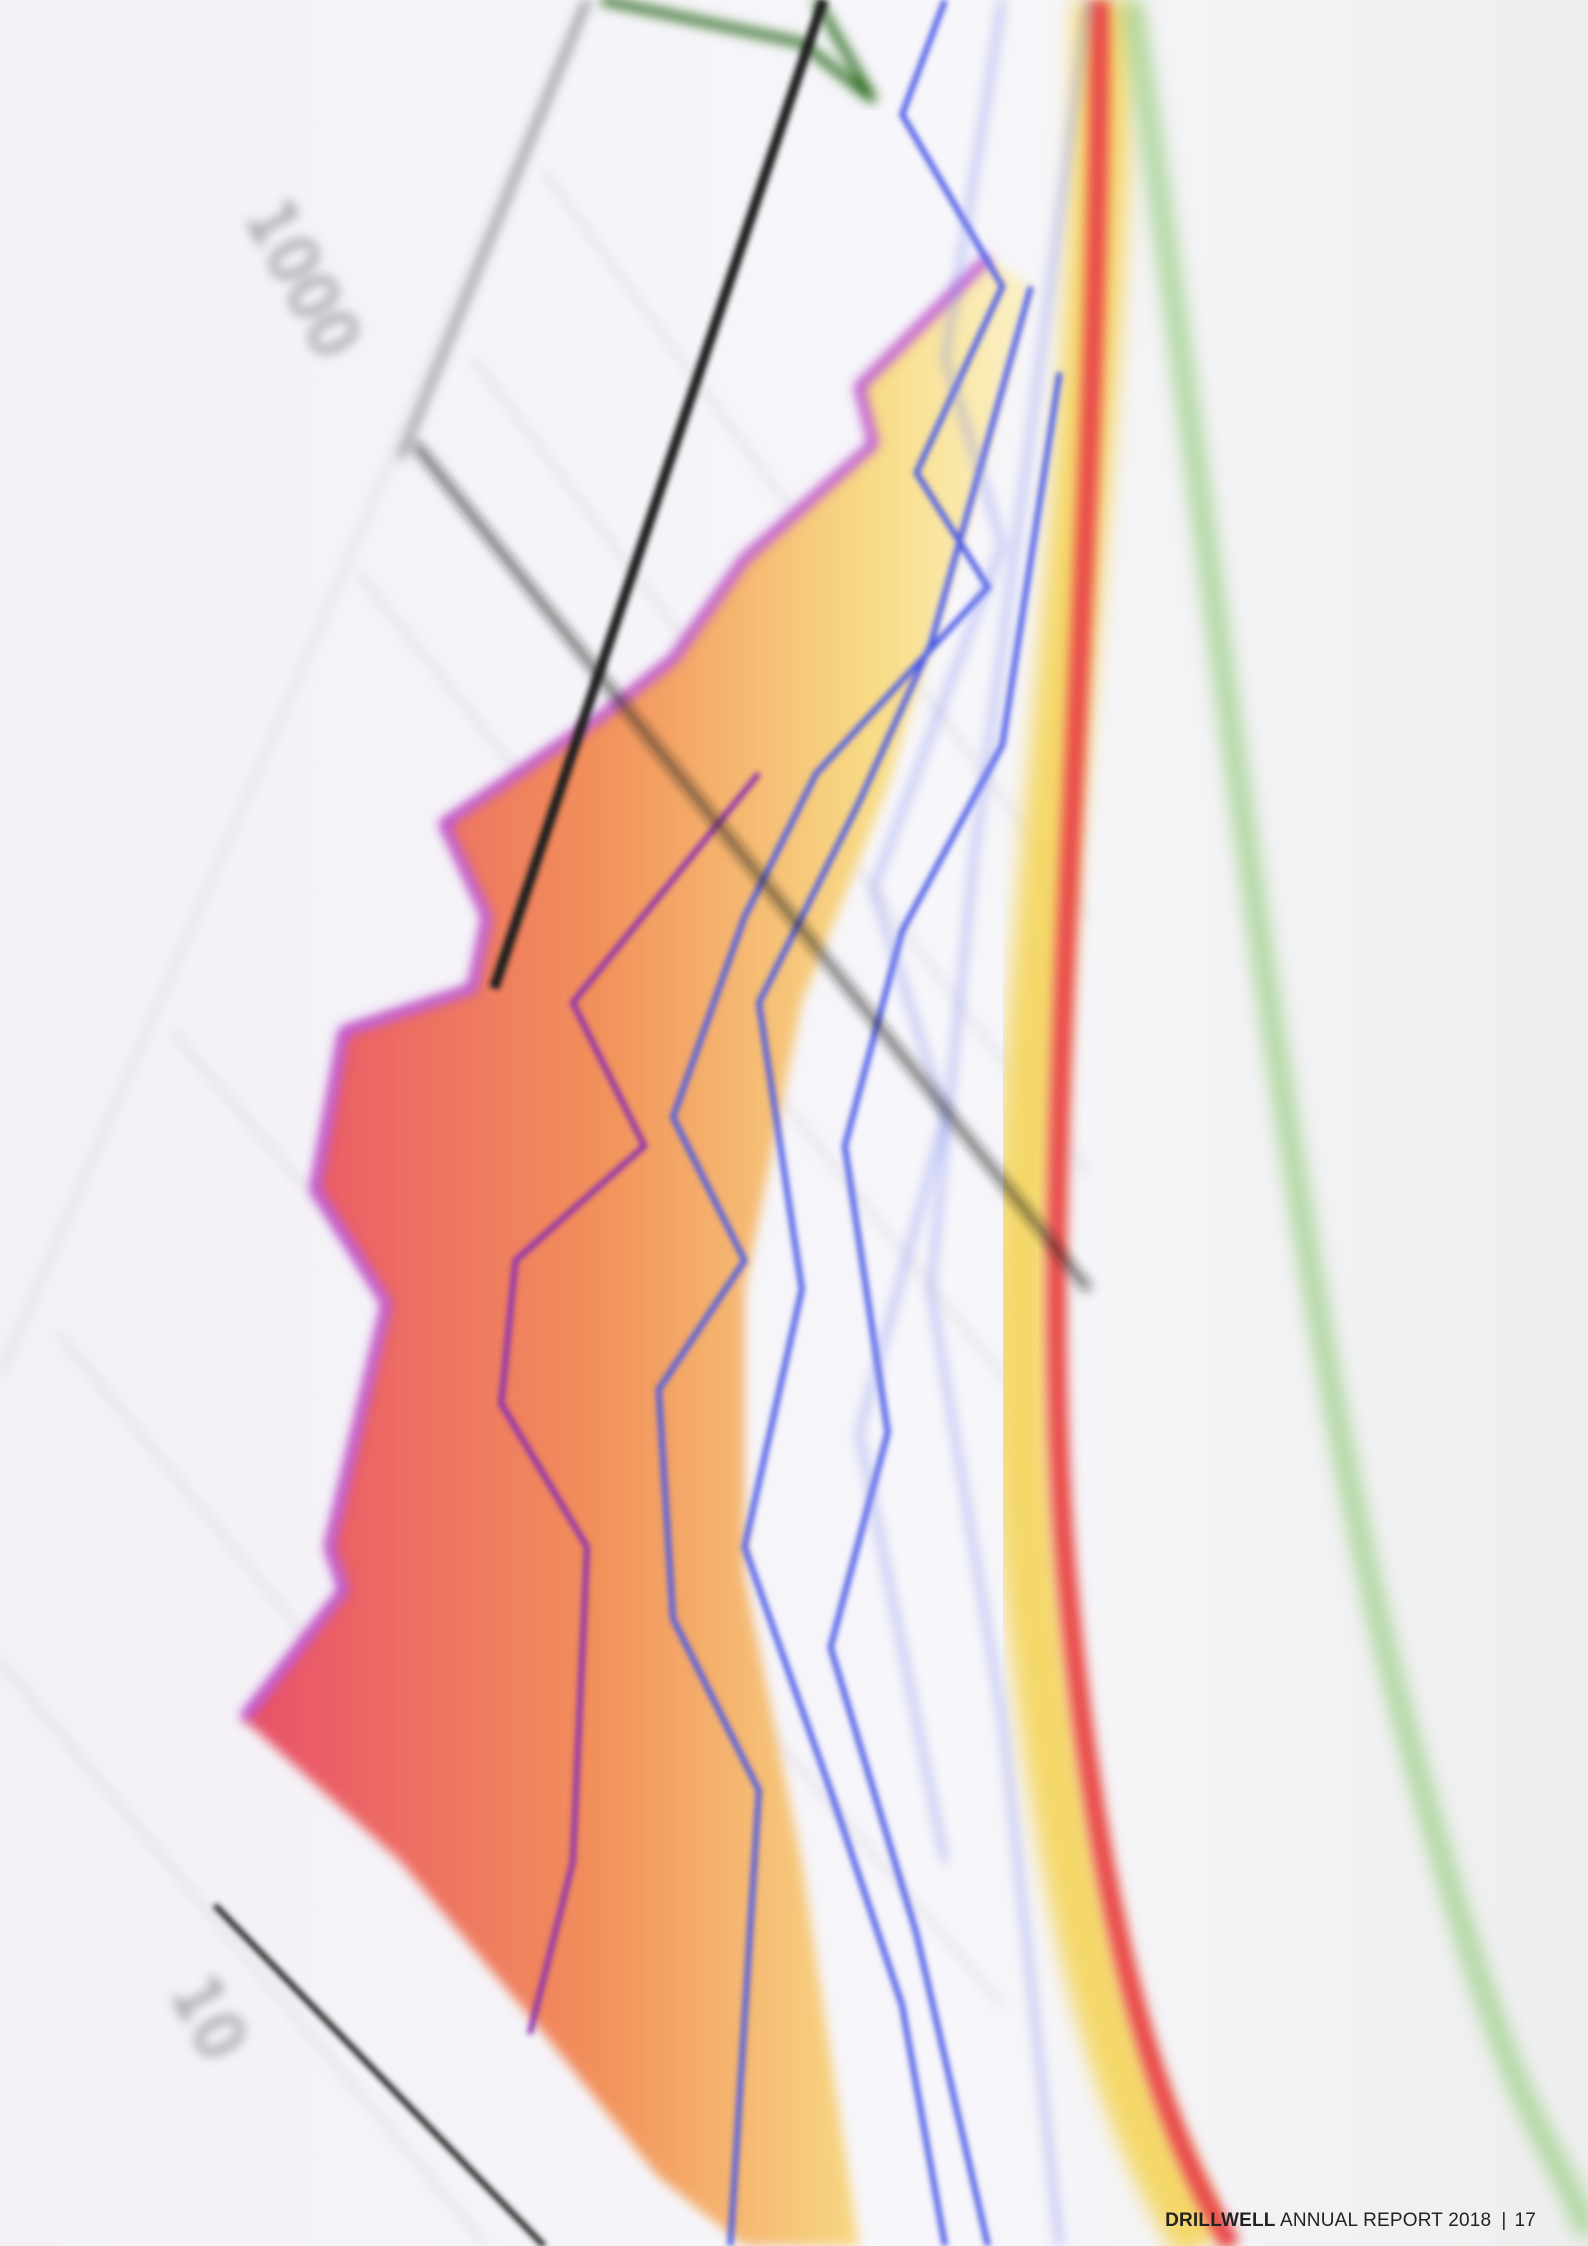 The width and height of the screenshot is (1588, 2246). Describe the element at coordinates (1386, 2220) in the screenshot. I see `footer-title: ANNUAL REPORT 2018` at that location.